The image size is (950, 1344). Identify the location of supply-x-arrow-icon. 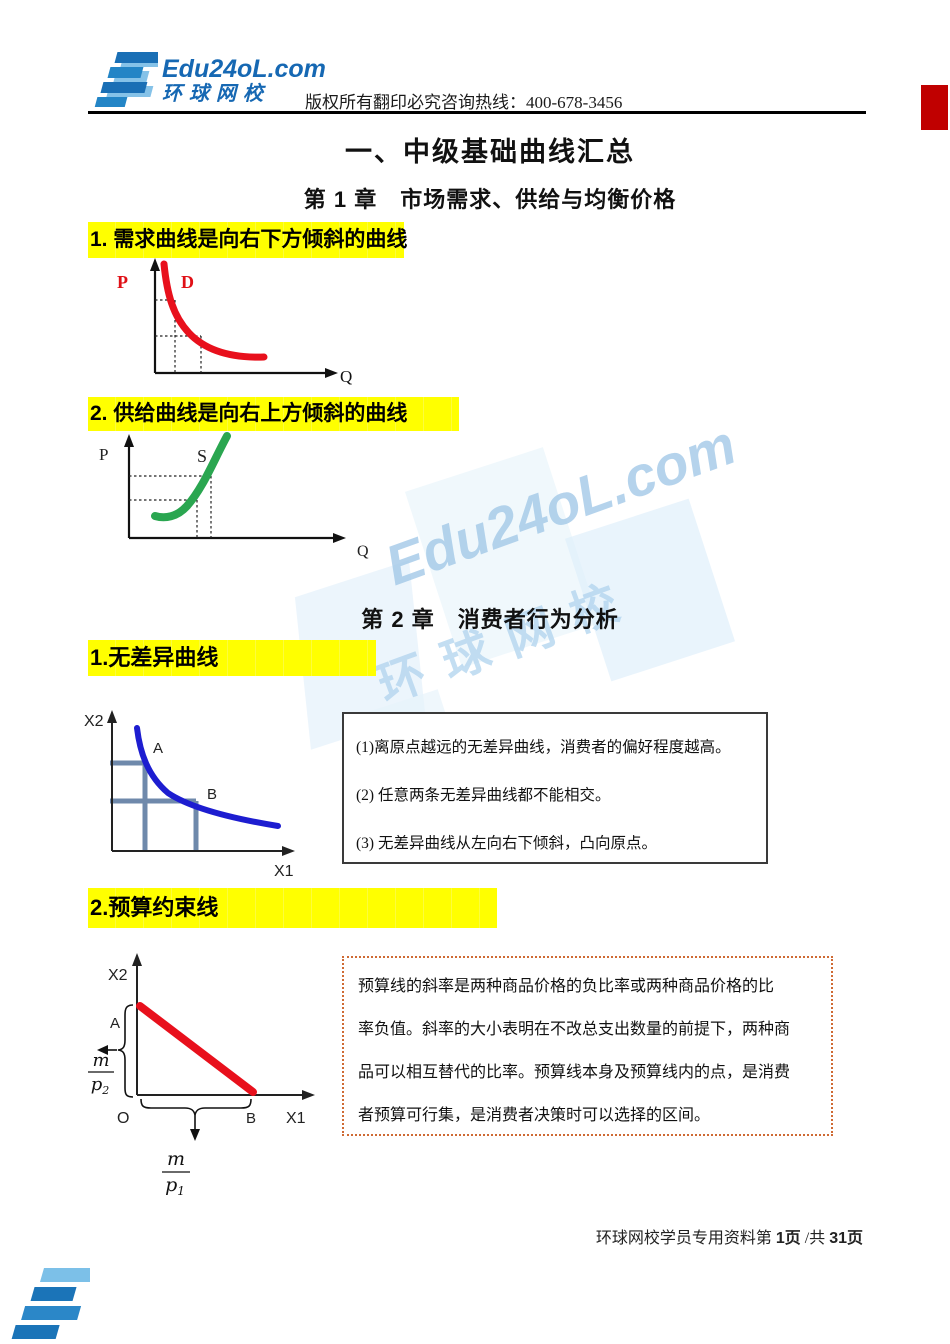
(339, 538).